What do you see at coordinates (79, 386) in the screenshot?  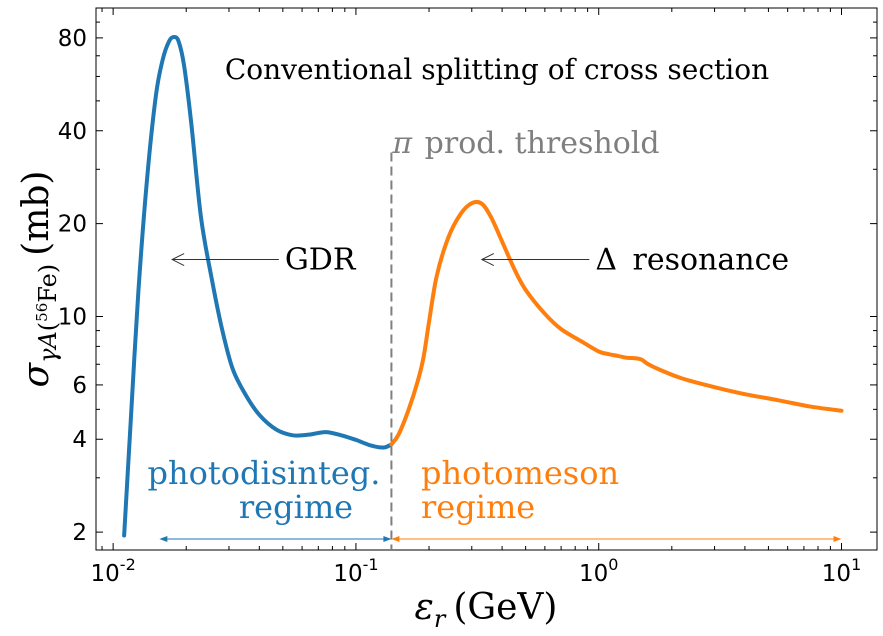 I see `y-tick-label: 6` at bounding box center [79, 386].